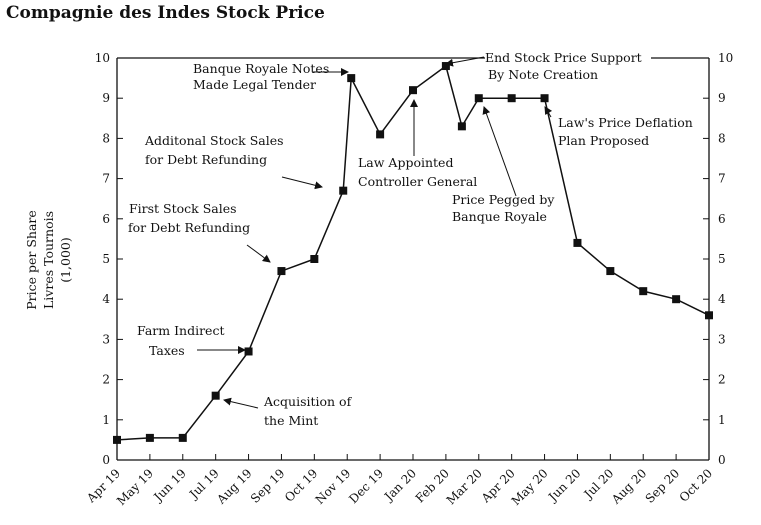 This screenshot has height=525, width=761. I want to click on y-axis-label: Price per Share, so click(31, 260).